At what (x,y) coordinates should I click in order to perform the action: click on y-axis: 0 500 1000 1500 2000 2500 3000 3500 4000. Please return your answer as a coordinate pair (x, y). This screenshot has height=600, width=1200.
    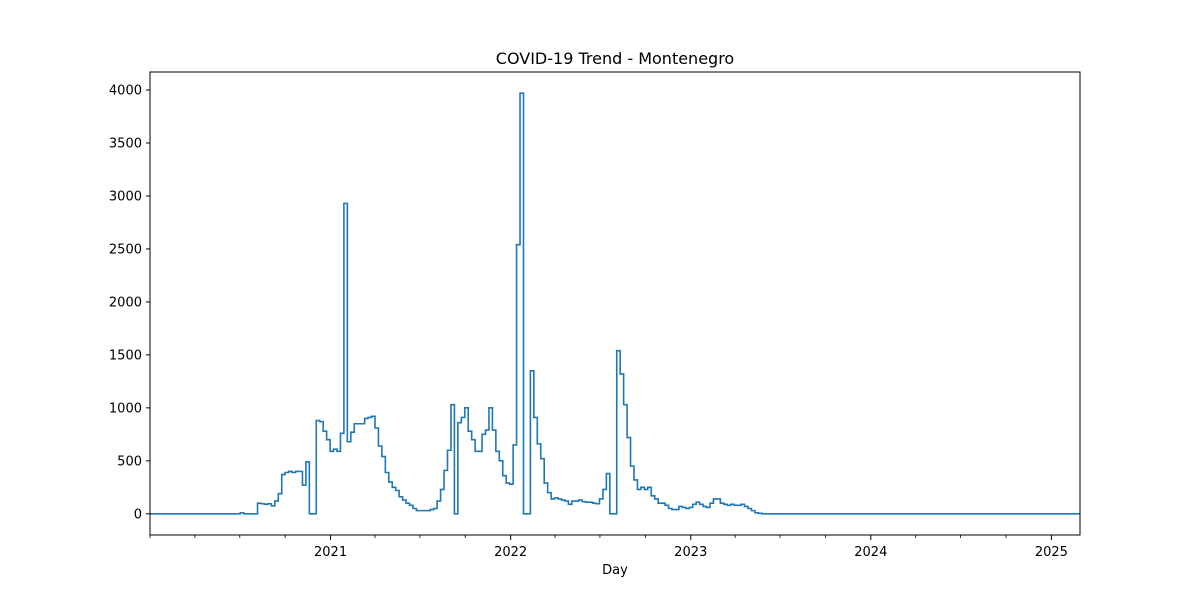
    Looking at the image, I should click on (129, 303).